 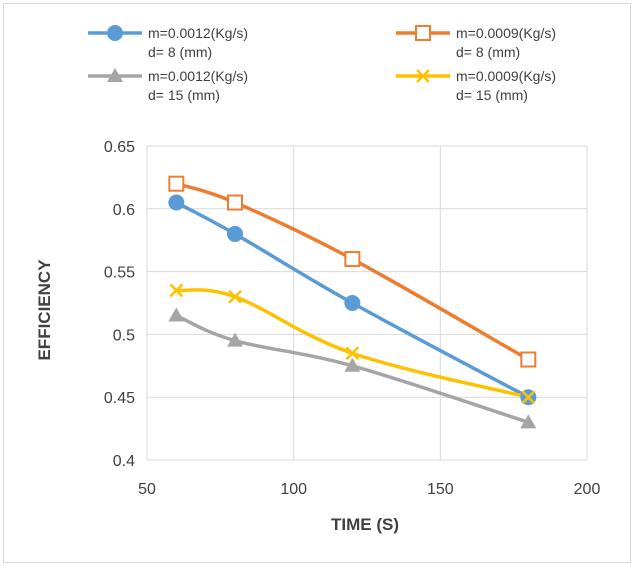 What do you see at coordinates (168, 42) in the screenshot?
I see `legend-item-1: m=0.0012(Kg/s) d= 8 (mm)` at bounding box center [168, 42].